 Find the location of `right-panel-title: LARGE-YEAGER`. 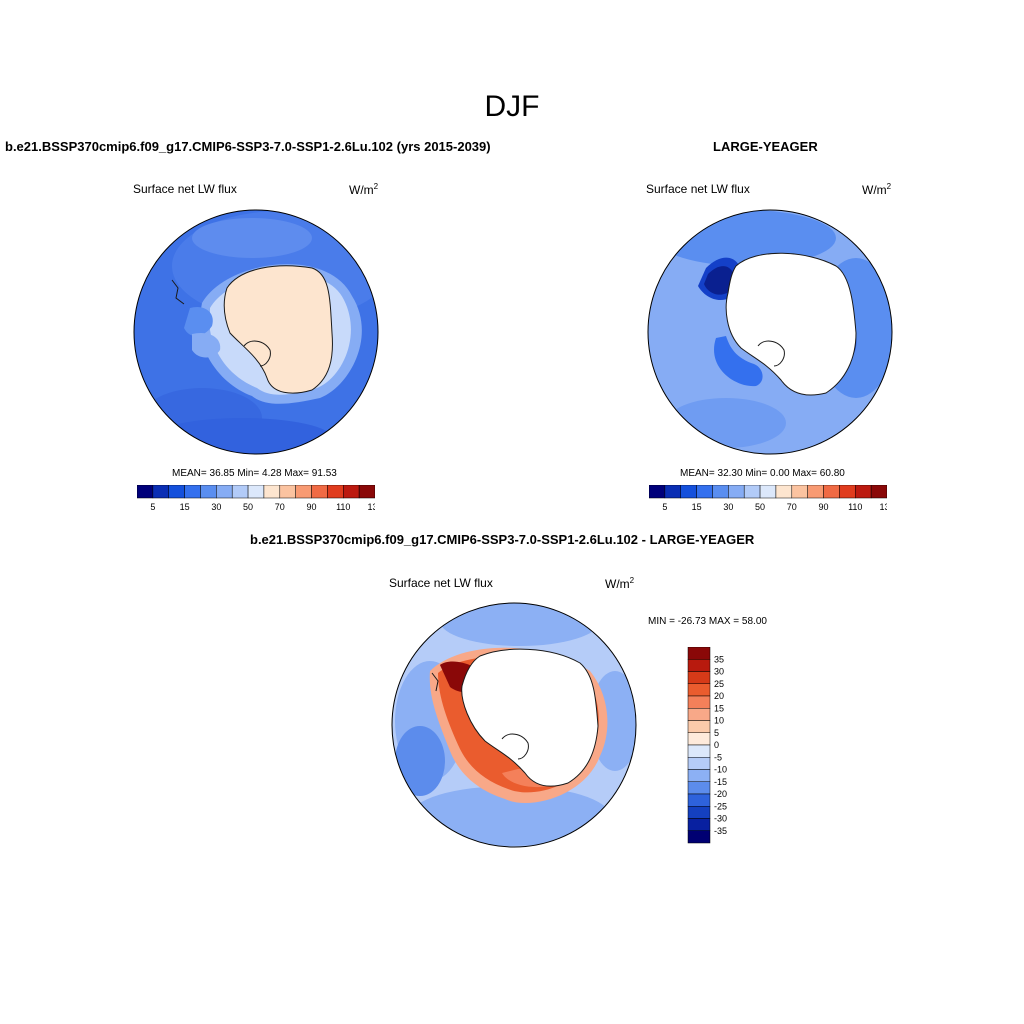

right-panel-title: LARGE-YEAGER is located at coordinates (765, 146).